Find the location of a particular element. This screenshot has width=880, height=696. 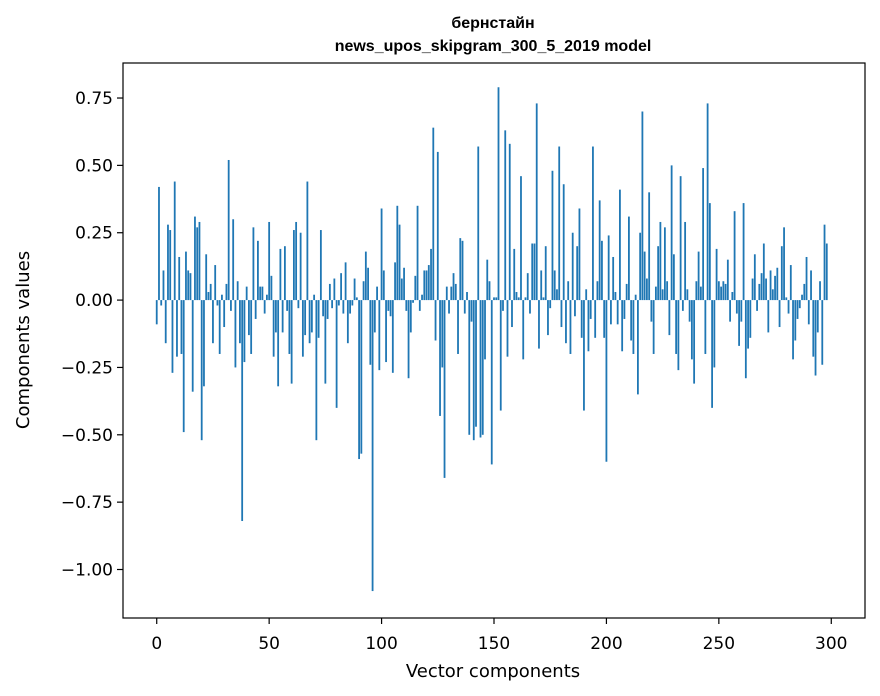

y-axis-label: Components values is located at coordinates (23, 340).